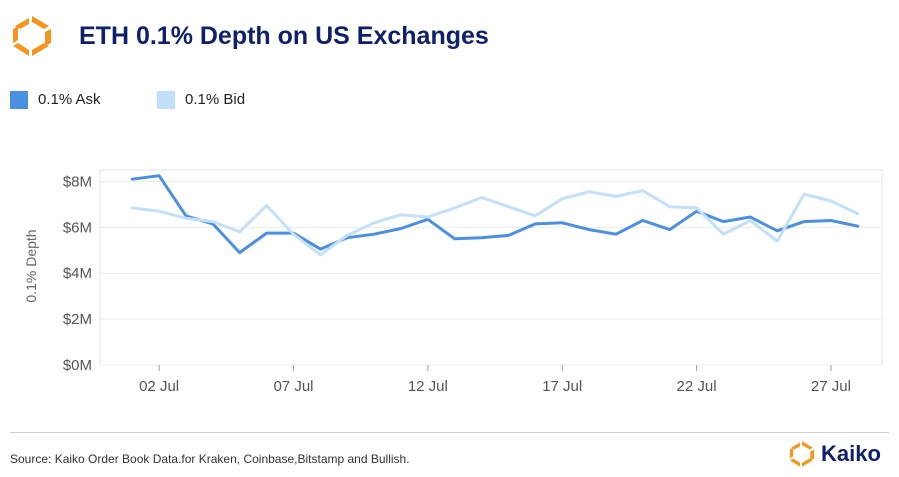 The image size is (899, 477). I want to click on page-title: ETH 0.1% Depth on US Exchanges, so click(284, 36).